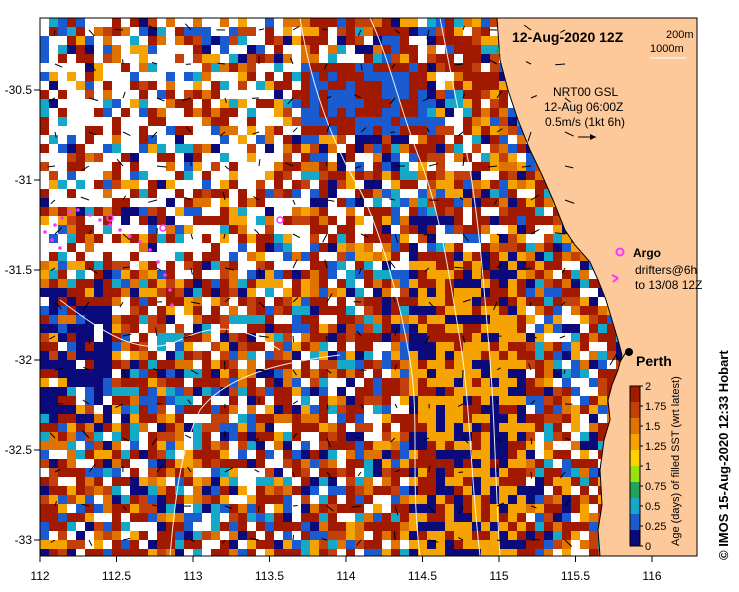 Image resolution: width=739 pixels, height=592 pixels. I want to click on x-tick-label: 114, so click(345, 576).